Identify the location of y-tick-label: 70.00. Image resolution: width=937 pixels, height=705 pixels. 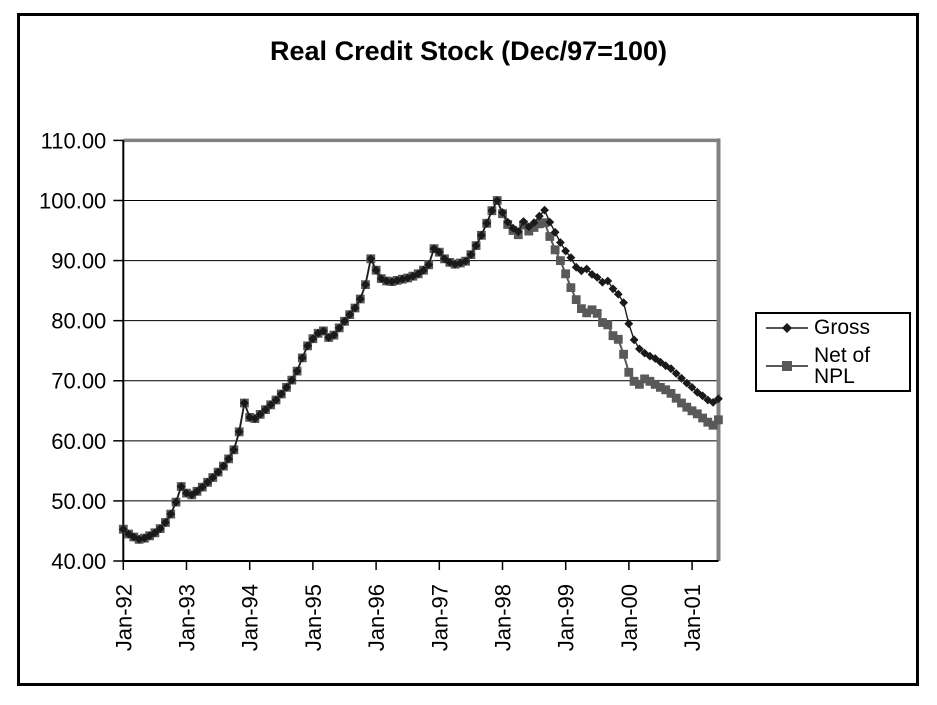
(78, 381).